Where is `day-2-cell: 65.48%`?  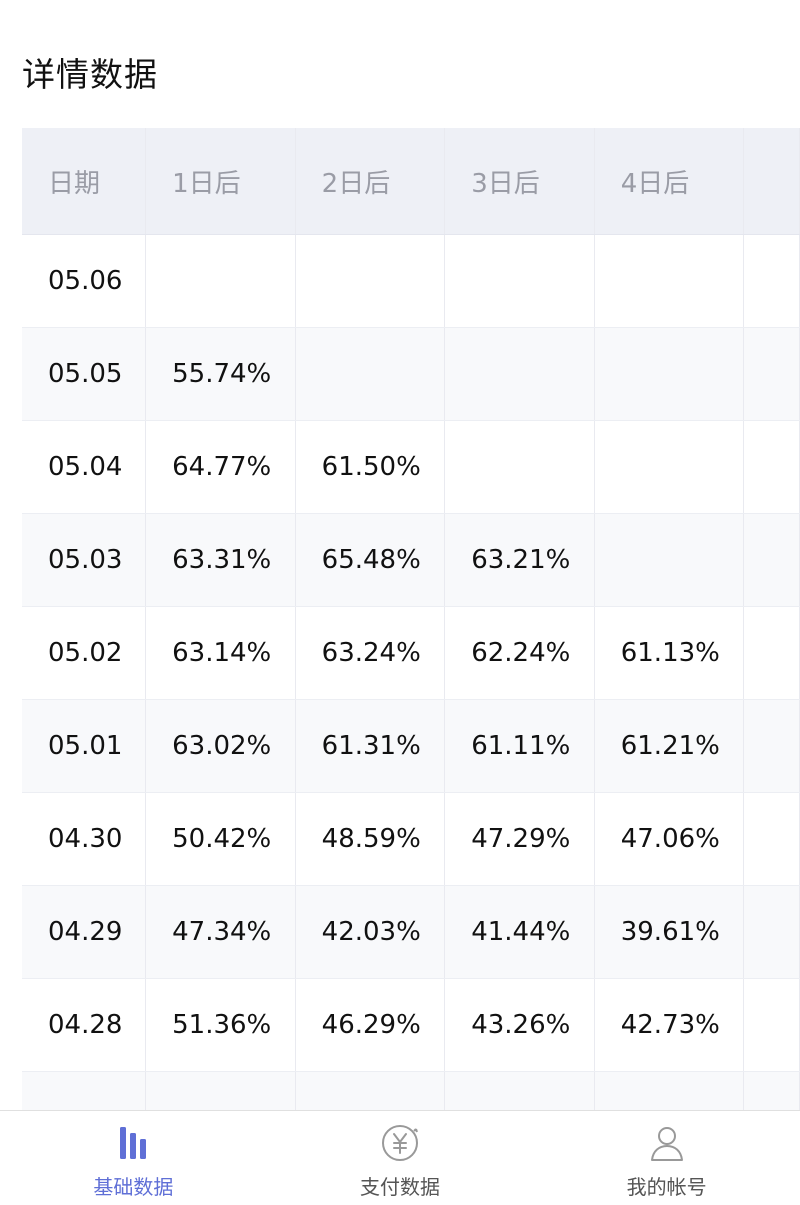 day-2-cell: 65.48% is located at coordinates (370, 560).